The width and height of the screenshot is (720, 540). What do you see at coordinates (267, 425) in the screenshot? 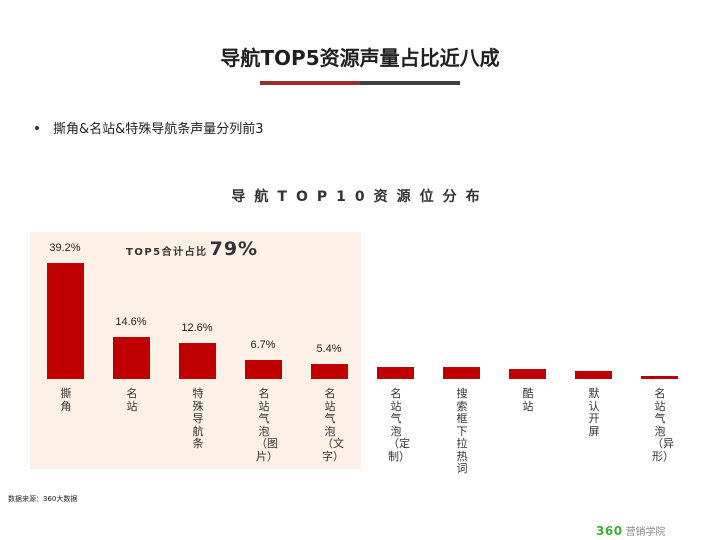
I see `category-label: 名站气泡（图片）` at bounding box center [267, 425].